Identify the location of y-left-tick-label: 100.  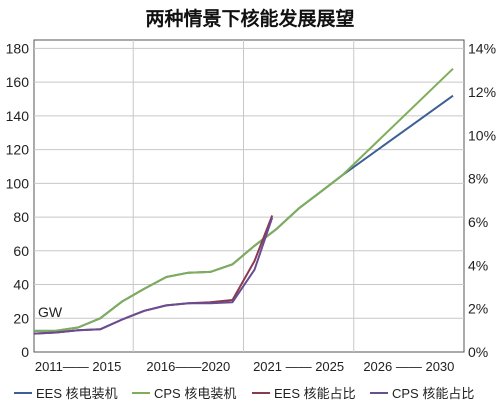
(18, 183).